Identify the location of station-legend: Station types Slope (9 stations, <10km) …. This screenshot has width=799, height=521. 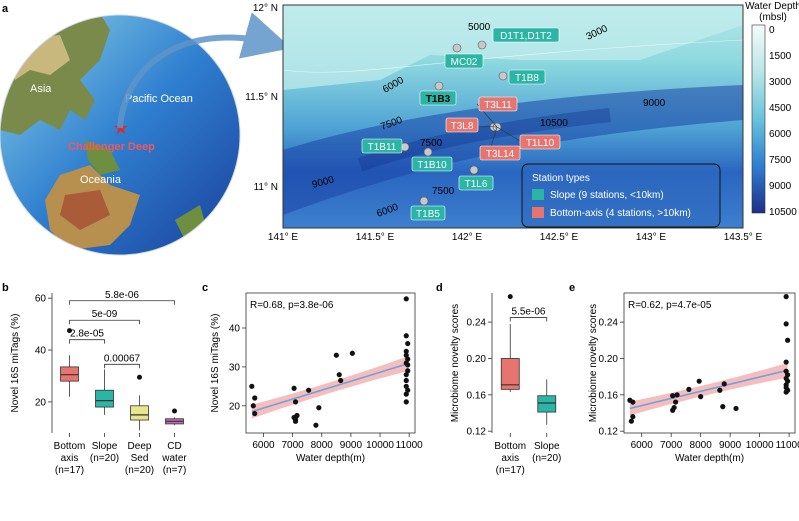
(621, 195).